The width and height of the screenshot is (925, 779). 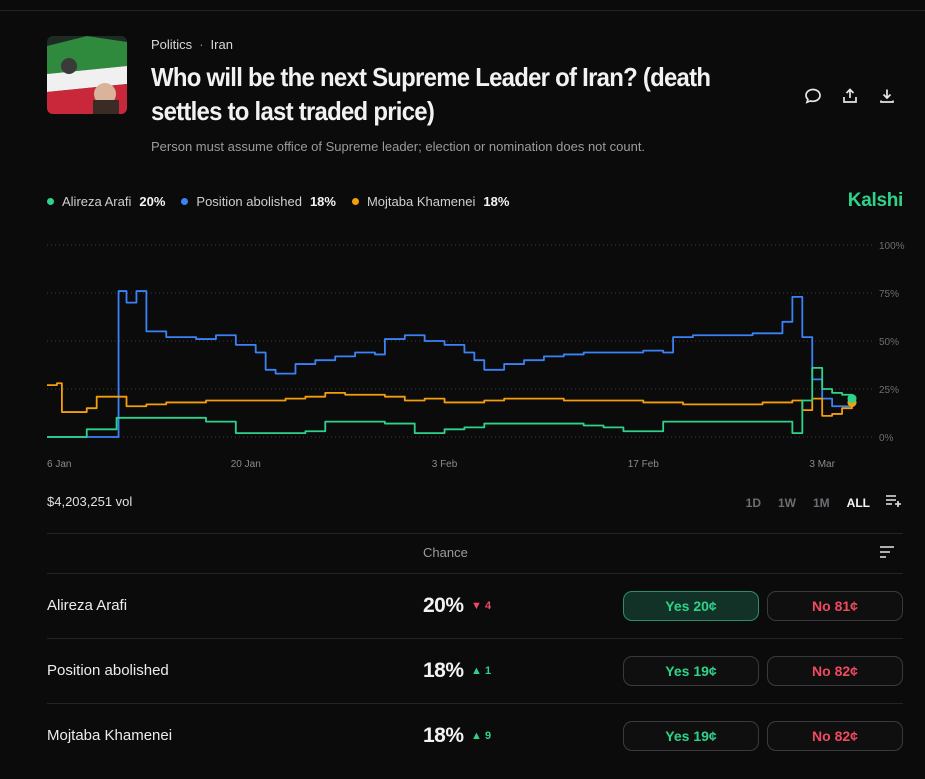 What do you see at coordinates (488, 736) in the screenshot?
I see `delta-value: 9` at bounding box center [488, 736].